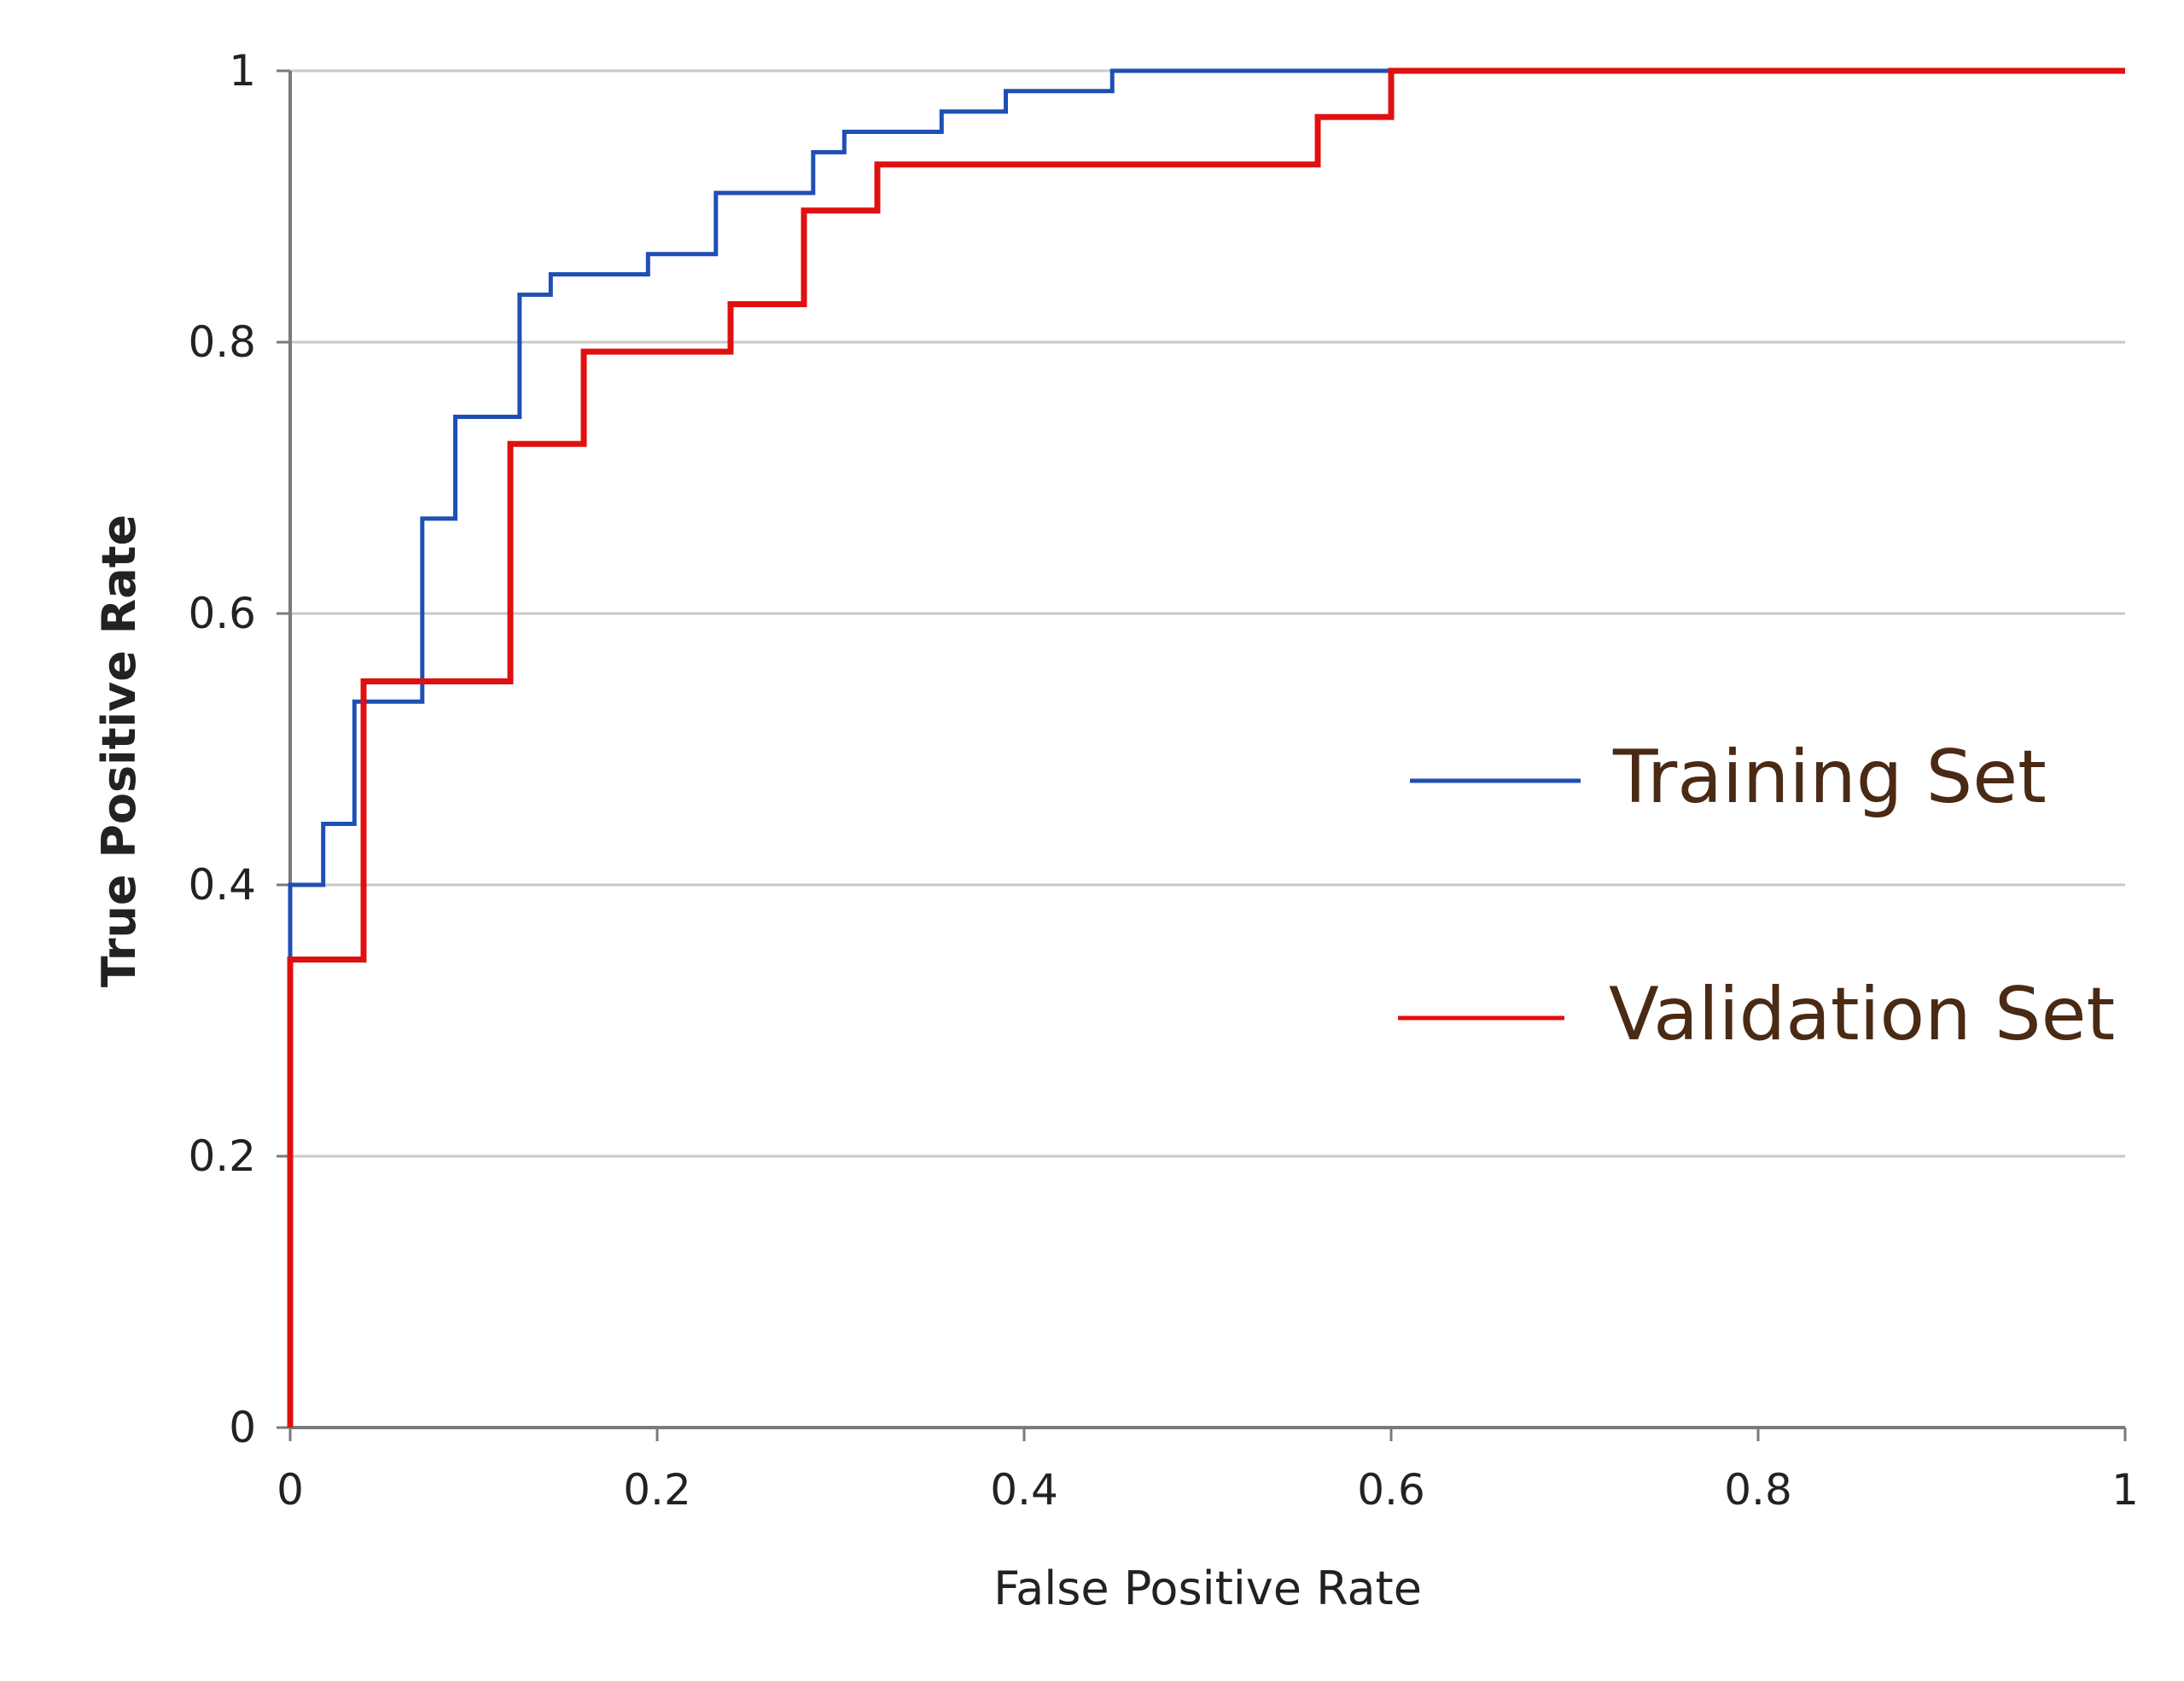 Image resolution: width=2184 pixels, height=1681 pixels. Describe the element at coordinates (1758, 1490) in the screenshot. I see `x-tick-label: 0.8` at that location.